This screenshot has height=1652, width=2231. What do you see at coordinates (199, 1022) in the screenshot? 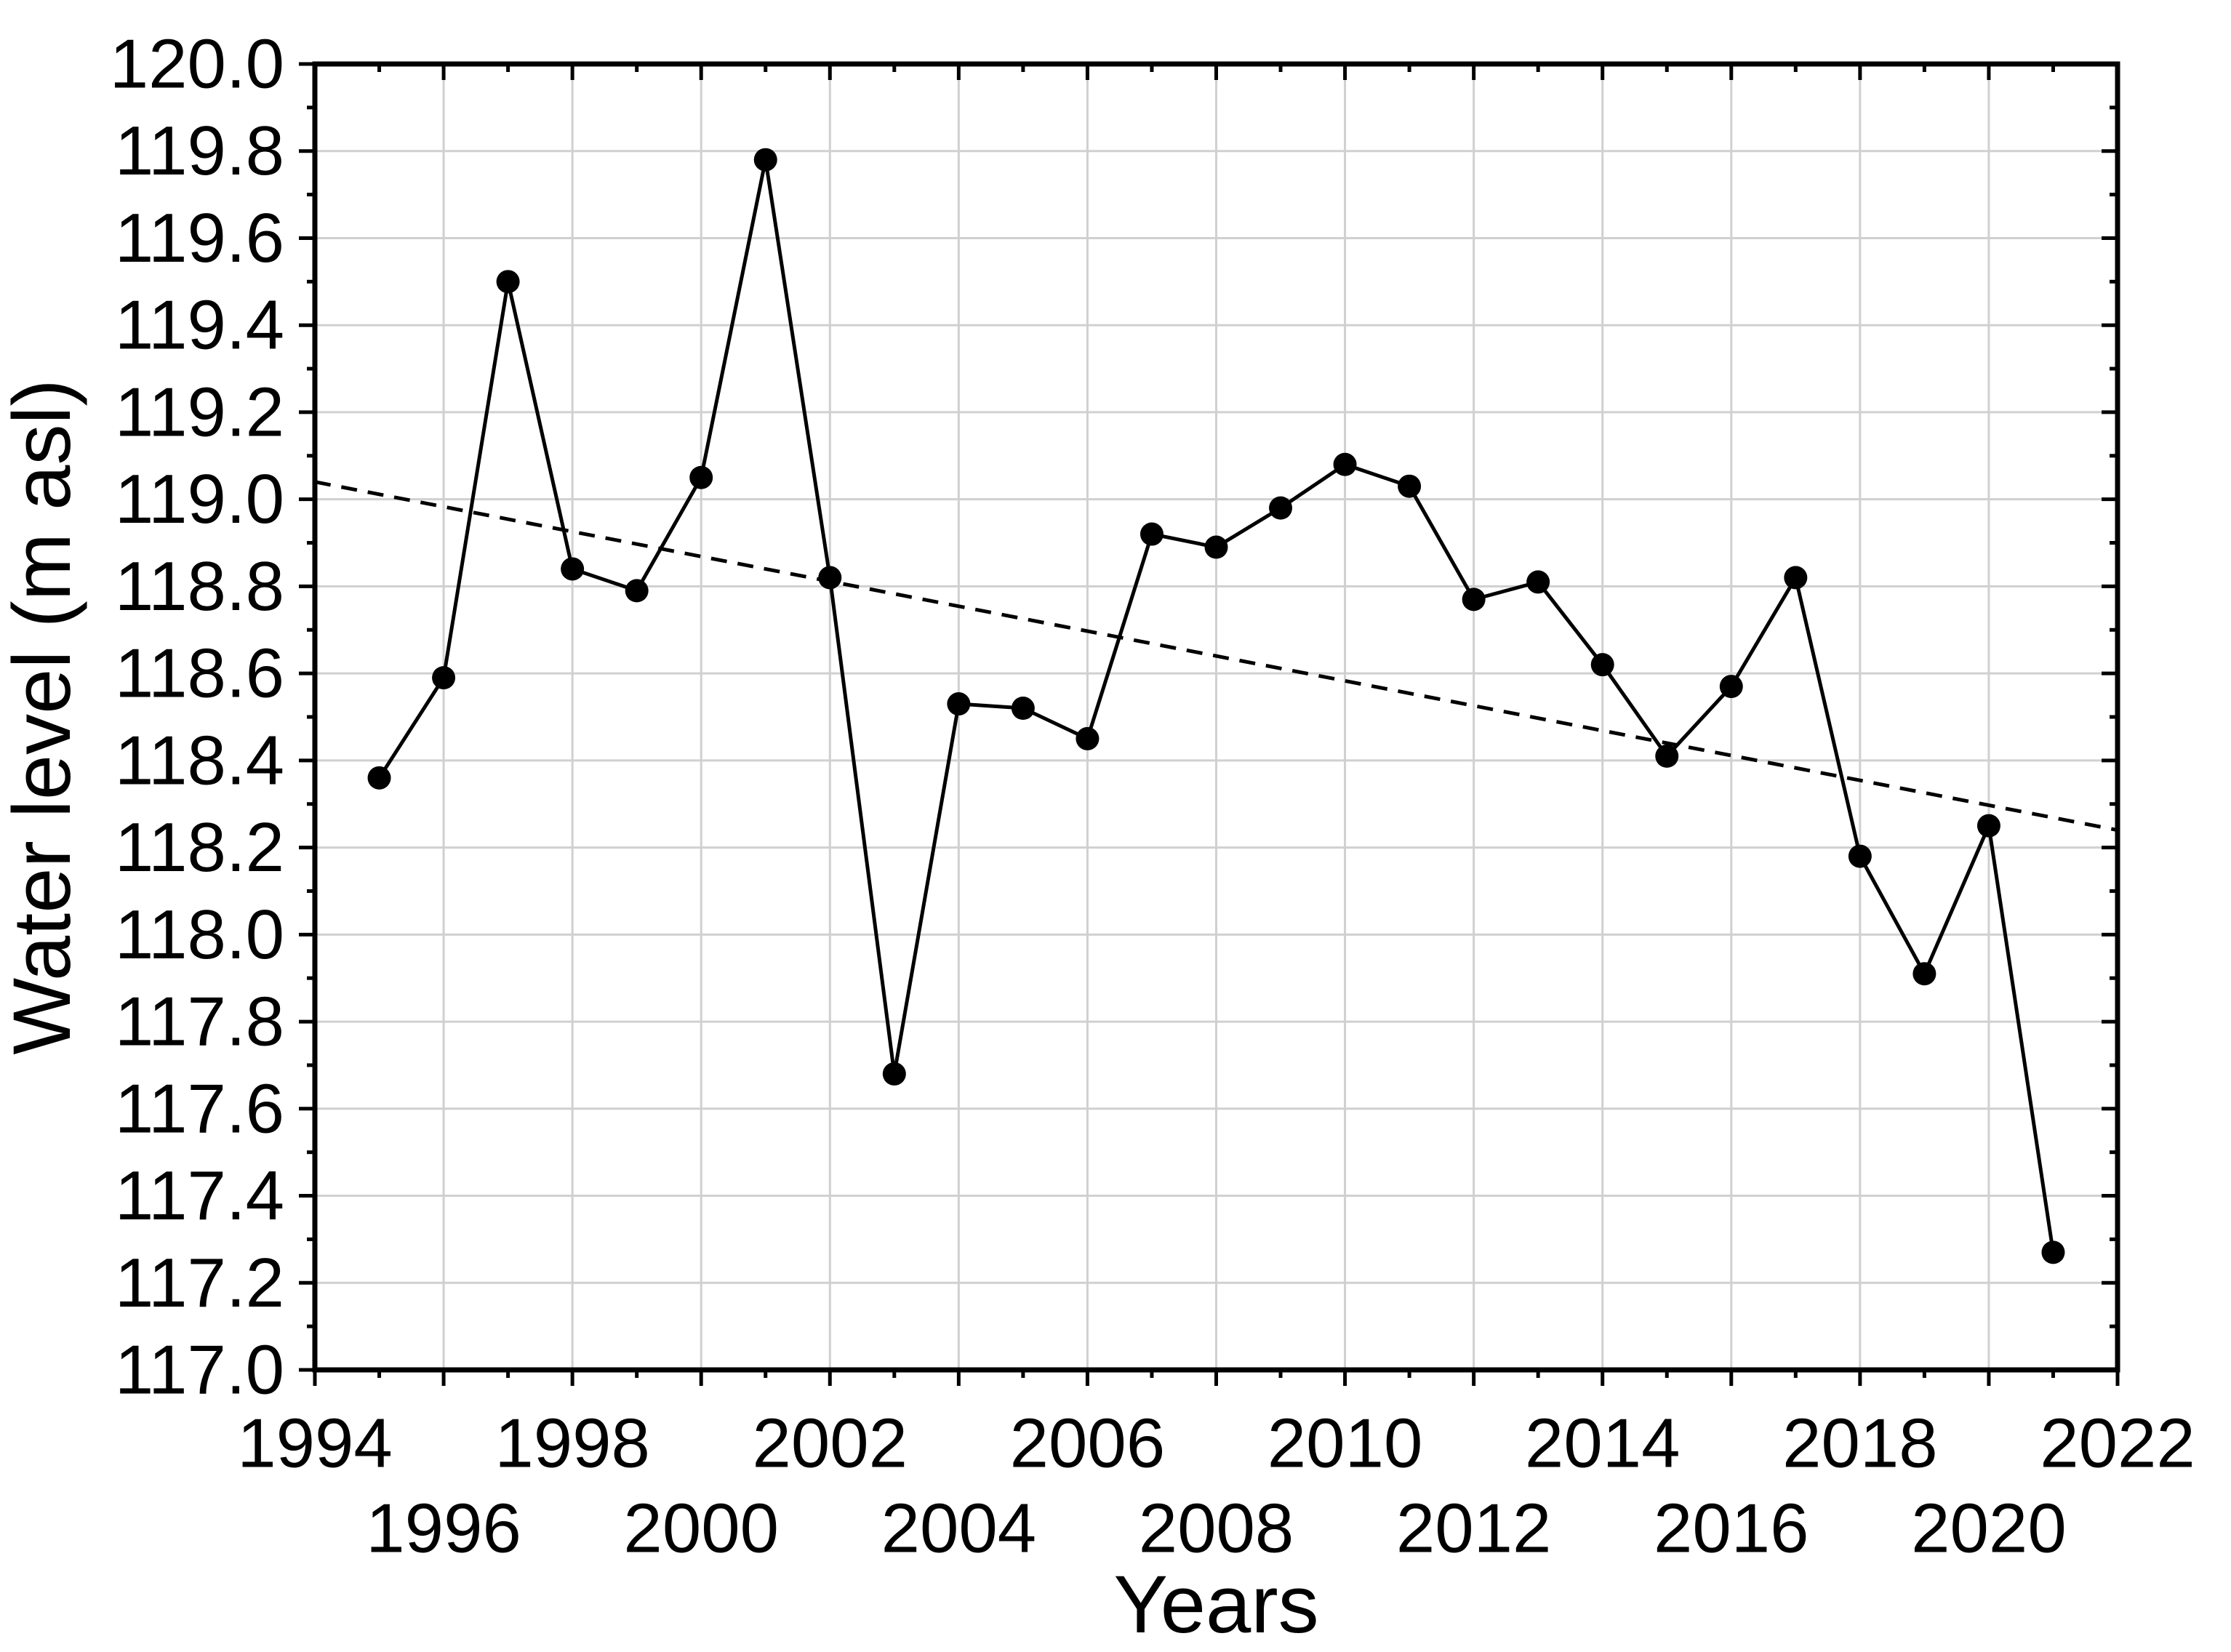
I see `y-tick-label: 117.8` at bounding box center [199, 1022].